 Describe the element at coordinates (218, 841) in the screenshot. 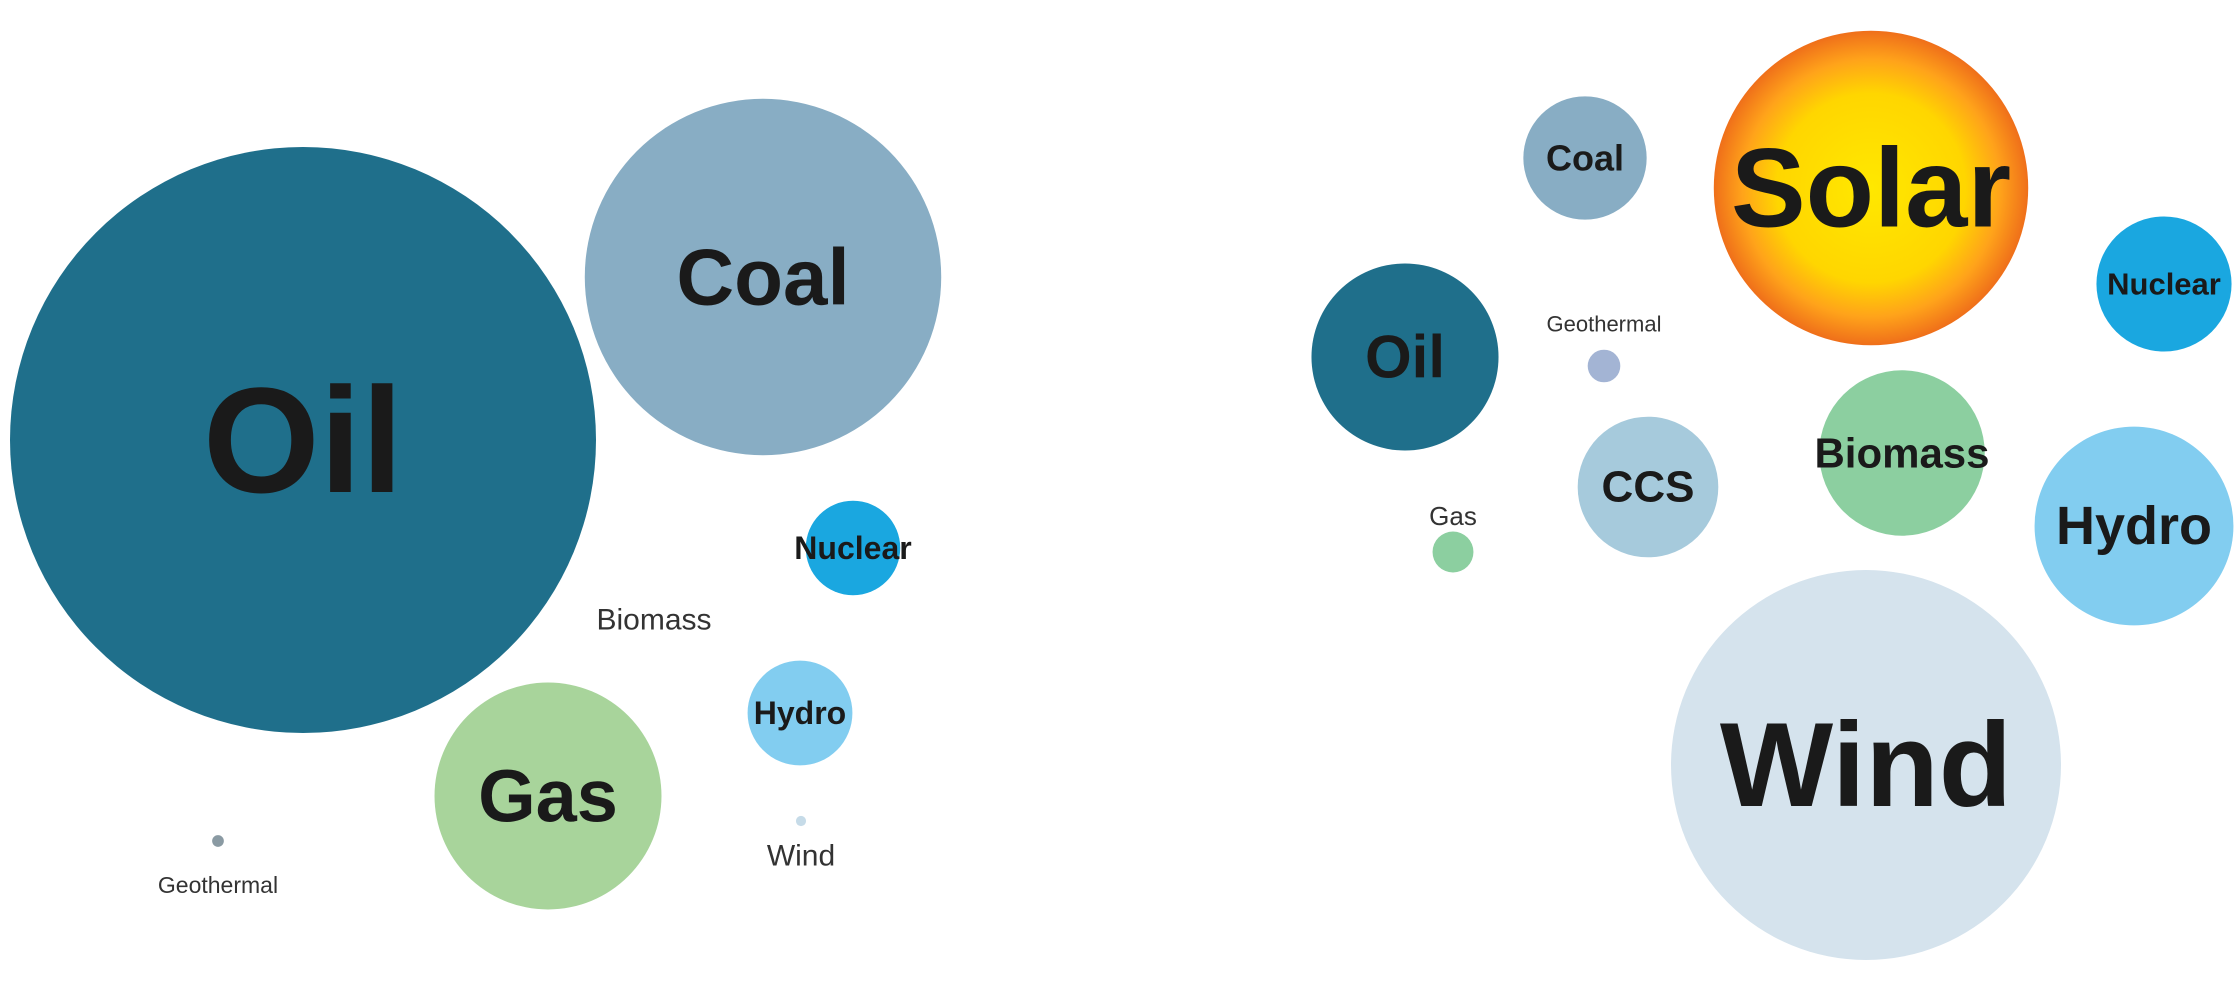

I see `left-geothermal-bubble` at that location.